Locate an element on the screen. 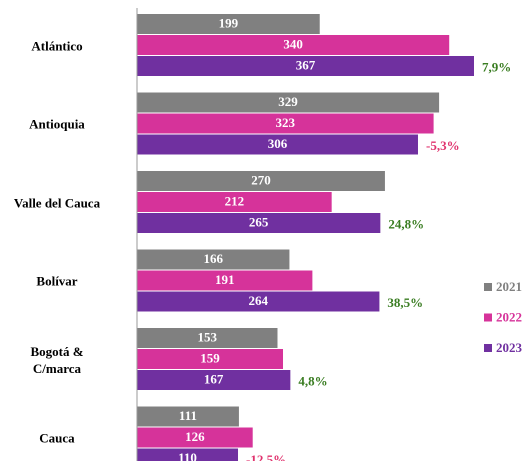  data-label: 126 is located at coordinates (195, 436).